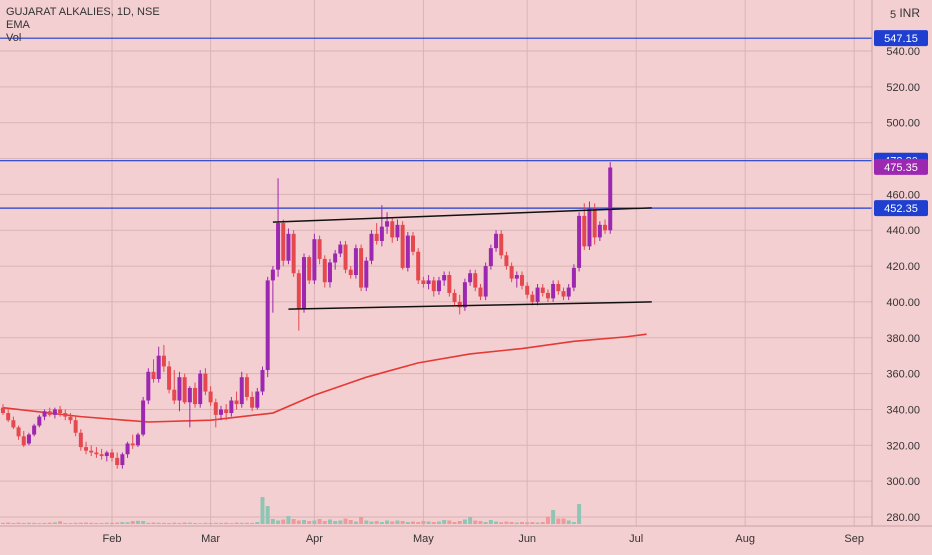 The image size is (932, 555). Describe the element at coordinates (903, 375) in the screenshot. I see `price-tick-label: 360.00` at that location.